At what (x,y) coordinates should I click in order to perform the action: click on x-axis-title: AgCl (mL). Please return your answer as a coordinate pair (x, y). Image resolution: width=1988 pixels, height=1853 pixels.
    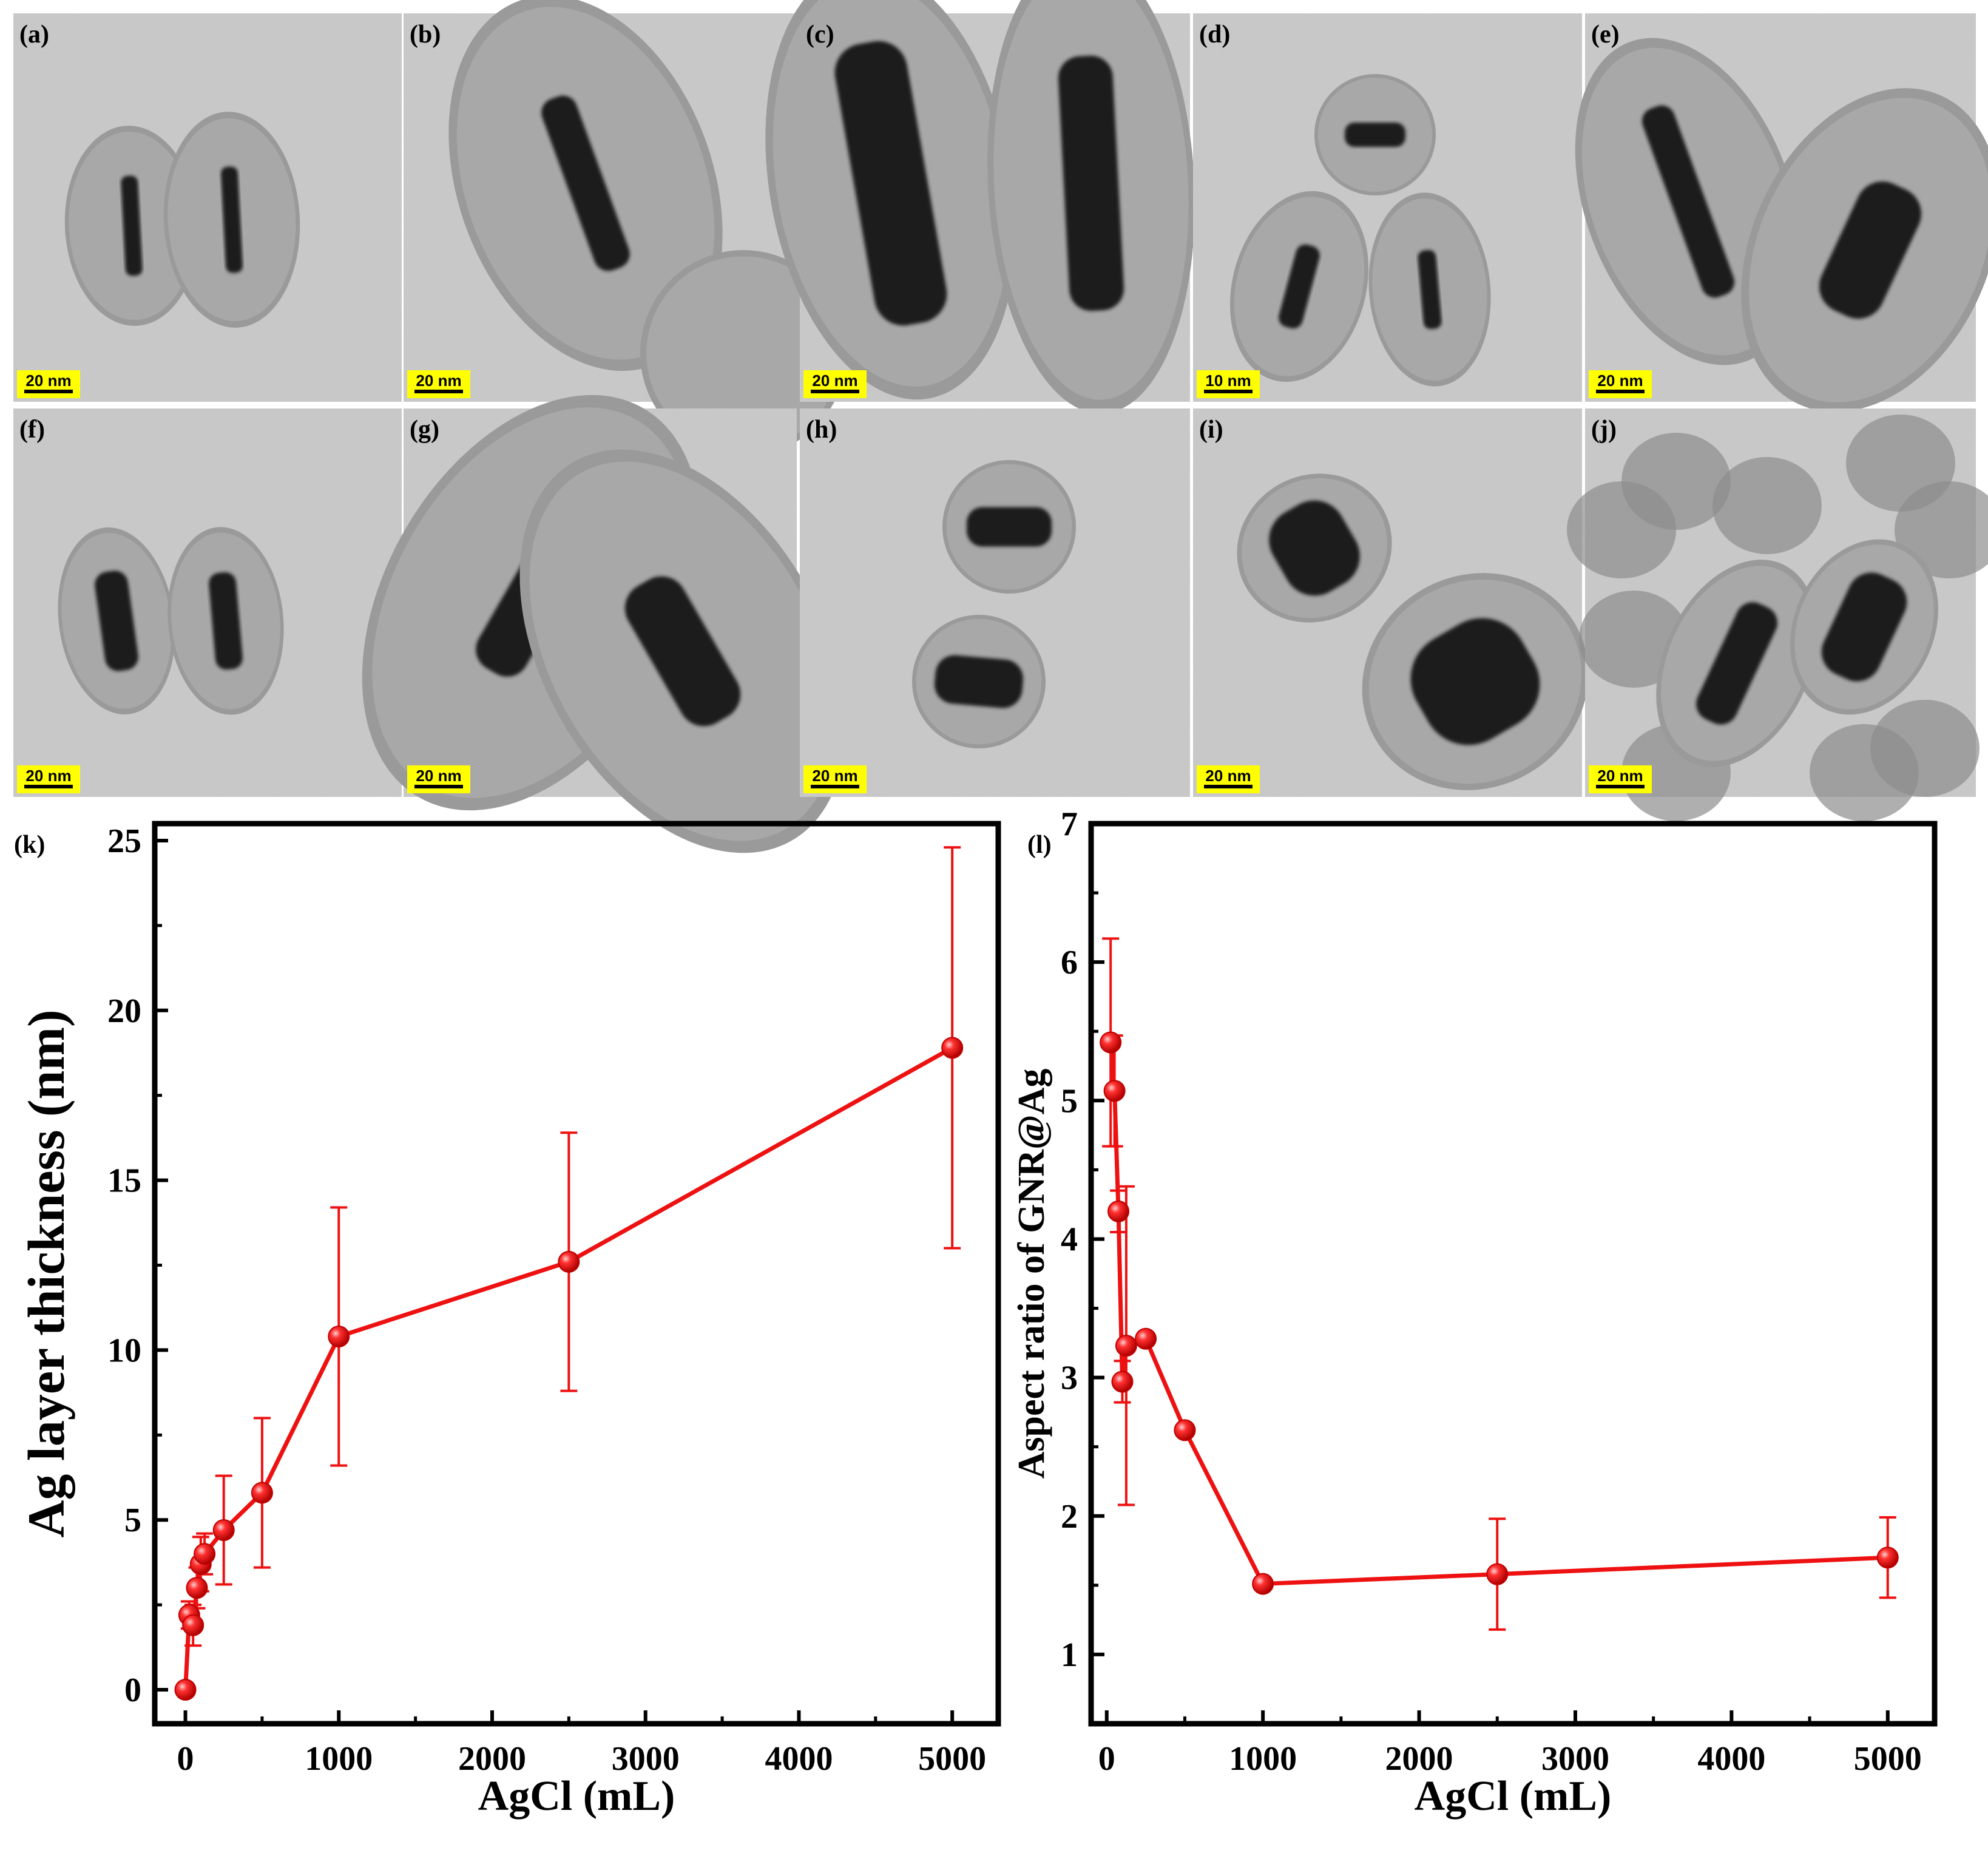
    Looking at the image, I should click on (576, 1796).